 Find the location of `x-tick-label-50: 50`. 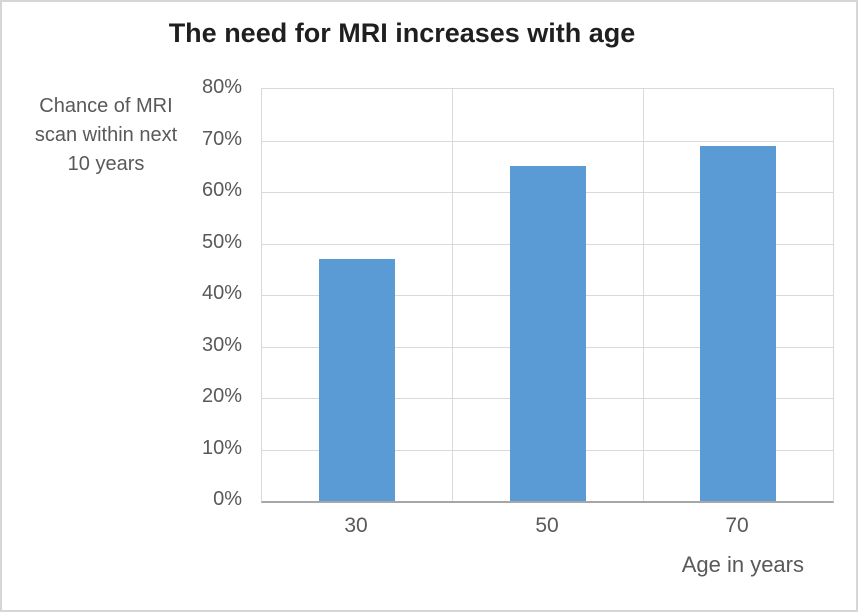

x-tick-label-50: 50 is located at coordinates (547, 525).